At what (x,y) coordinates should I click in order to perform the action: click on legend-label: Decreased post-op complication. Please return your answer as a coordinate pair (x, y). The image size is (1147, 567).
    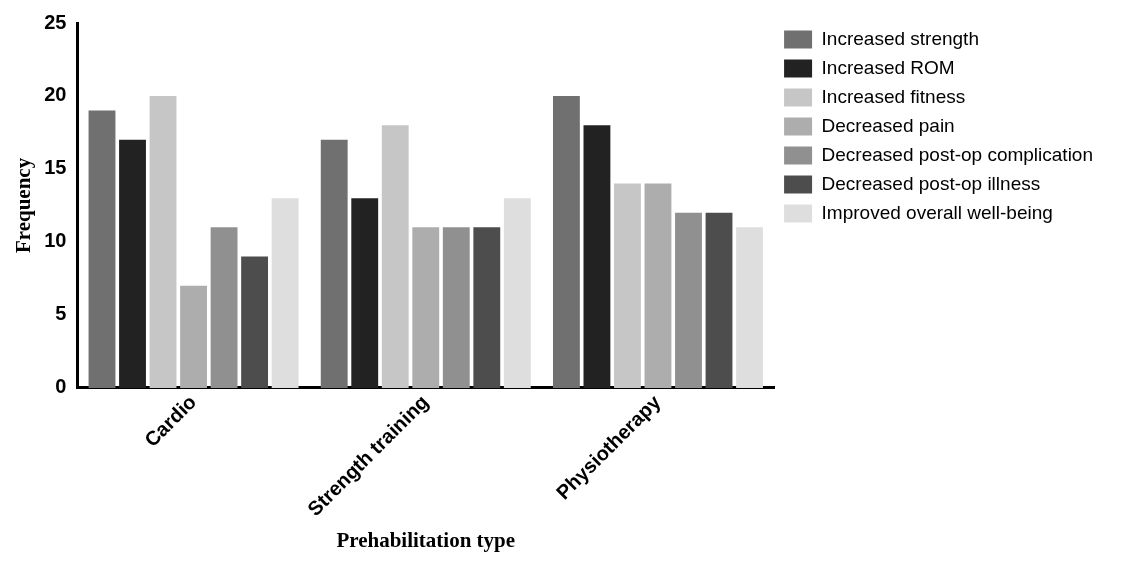
    Looking at the image, I should click on (957, 154).